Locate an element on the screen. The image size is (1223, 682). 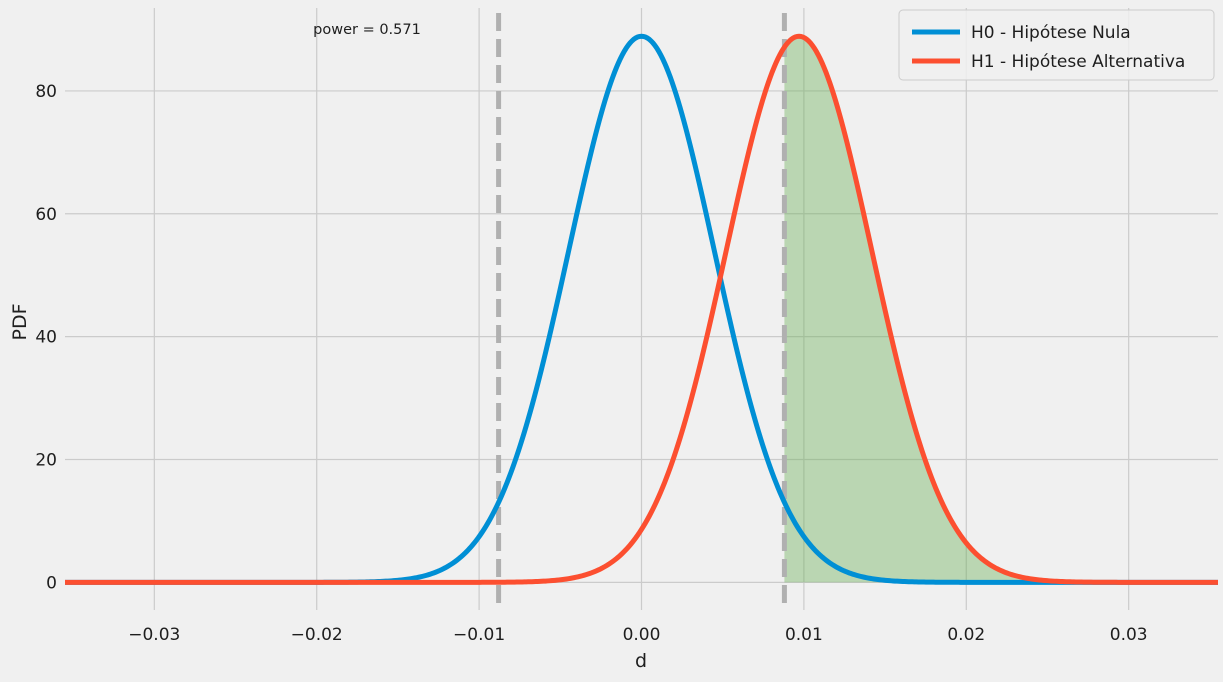
y-tick-label: 20 is located at coordinates (46, 461).